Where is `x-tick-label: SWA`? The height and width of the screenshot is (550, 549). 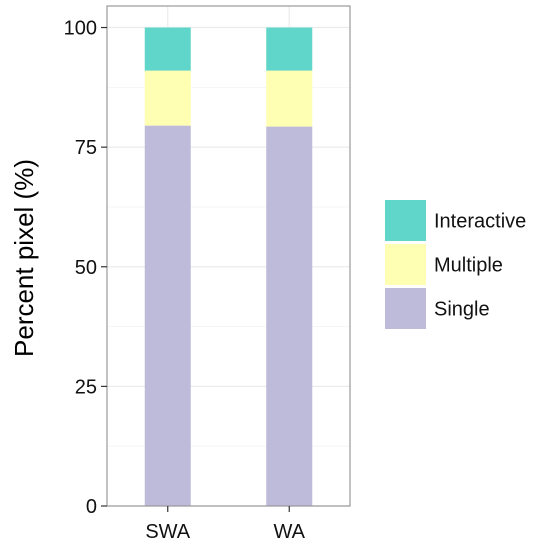 x-tick-label: SWA is located at coordinates (167, 532).